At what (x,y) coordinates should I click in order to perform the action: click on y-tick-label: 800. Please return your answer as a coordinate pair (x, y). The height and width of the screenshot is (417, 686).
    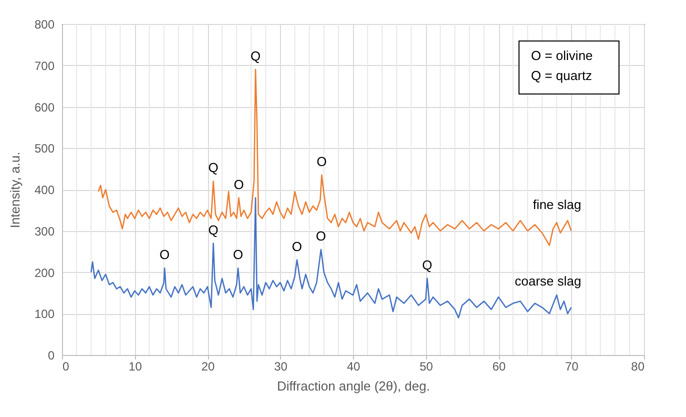
    Looking at the image, I should click on (44, 25).